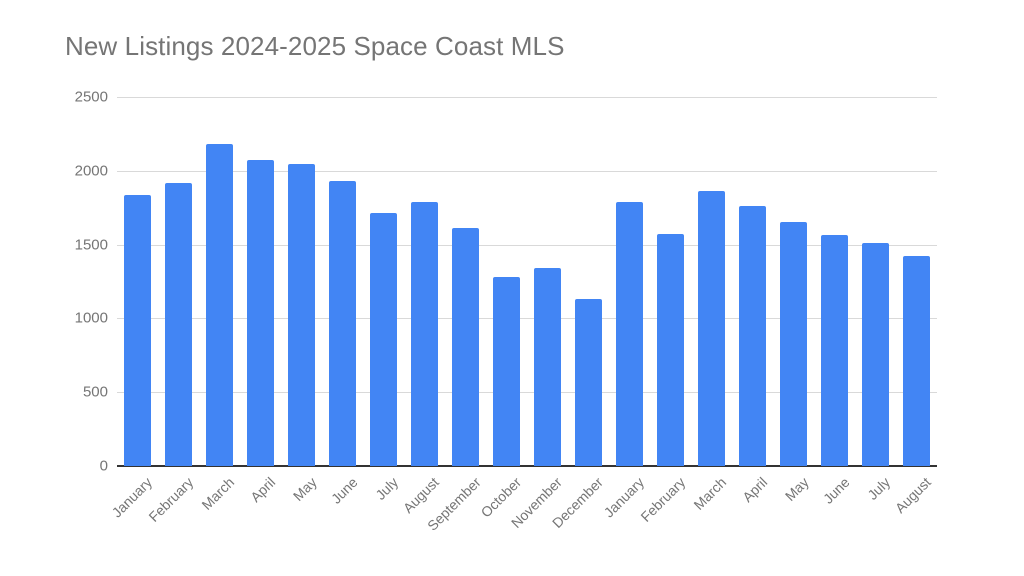  What do you see at coordinates (91, 245) in the screenshot?
I see `y-tick-label: 1500` at bounding box center [91, 245].